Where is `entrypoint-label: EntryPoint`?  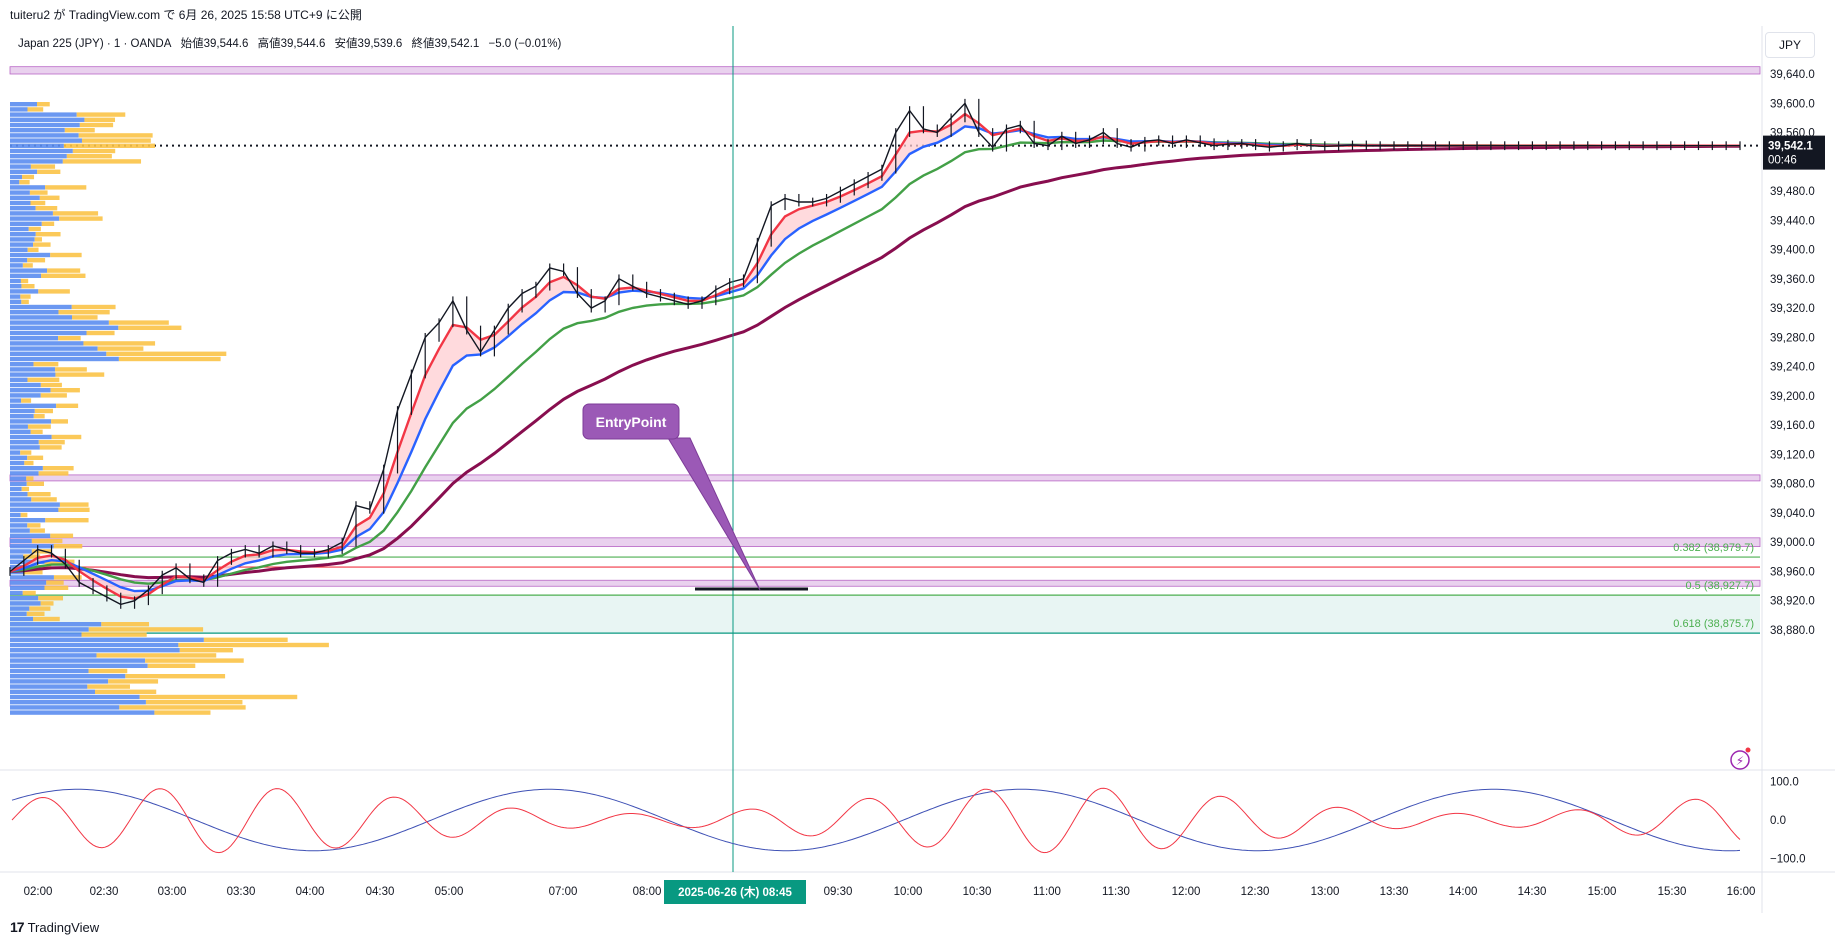
entrypoint-label: EntryPoint is located at coordinates (631, 422).